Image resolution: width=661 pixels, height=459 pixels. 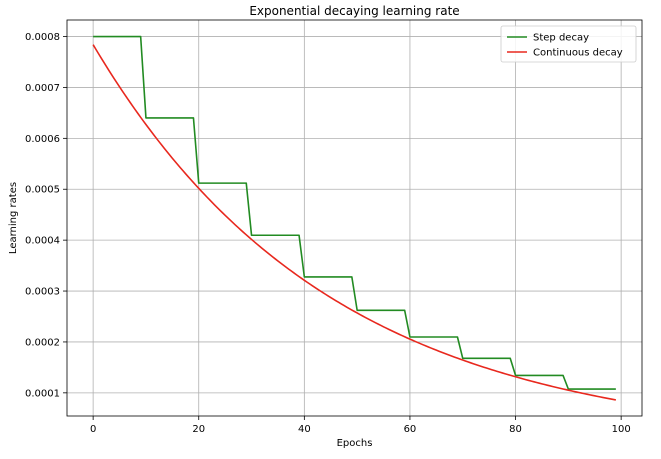 What do you see at coordinates (198, 429) in the screenshot?
I see `x-tick-label: 20` at bounding box center [198, 429].